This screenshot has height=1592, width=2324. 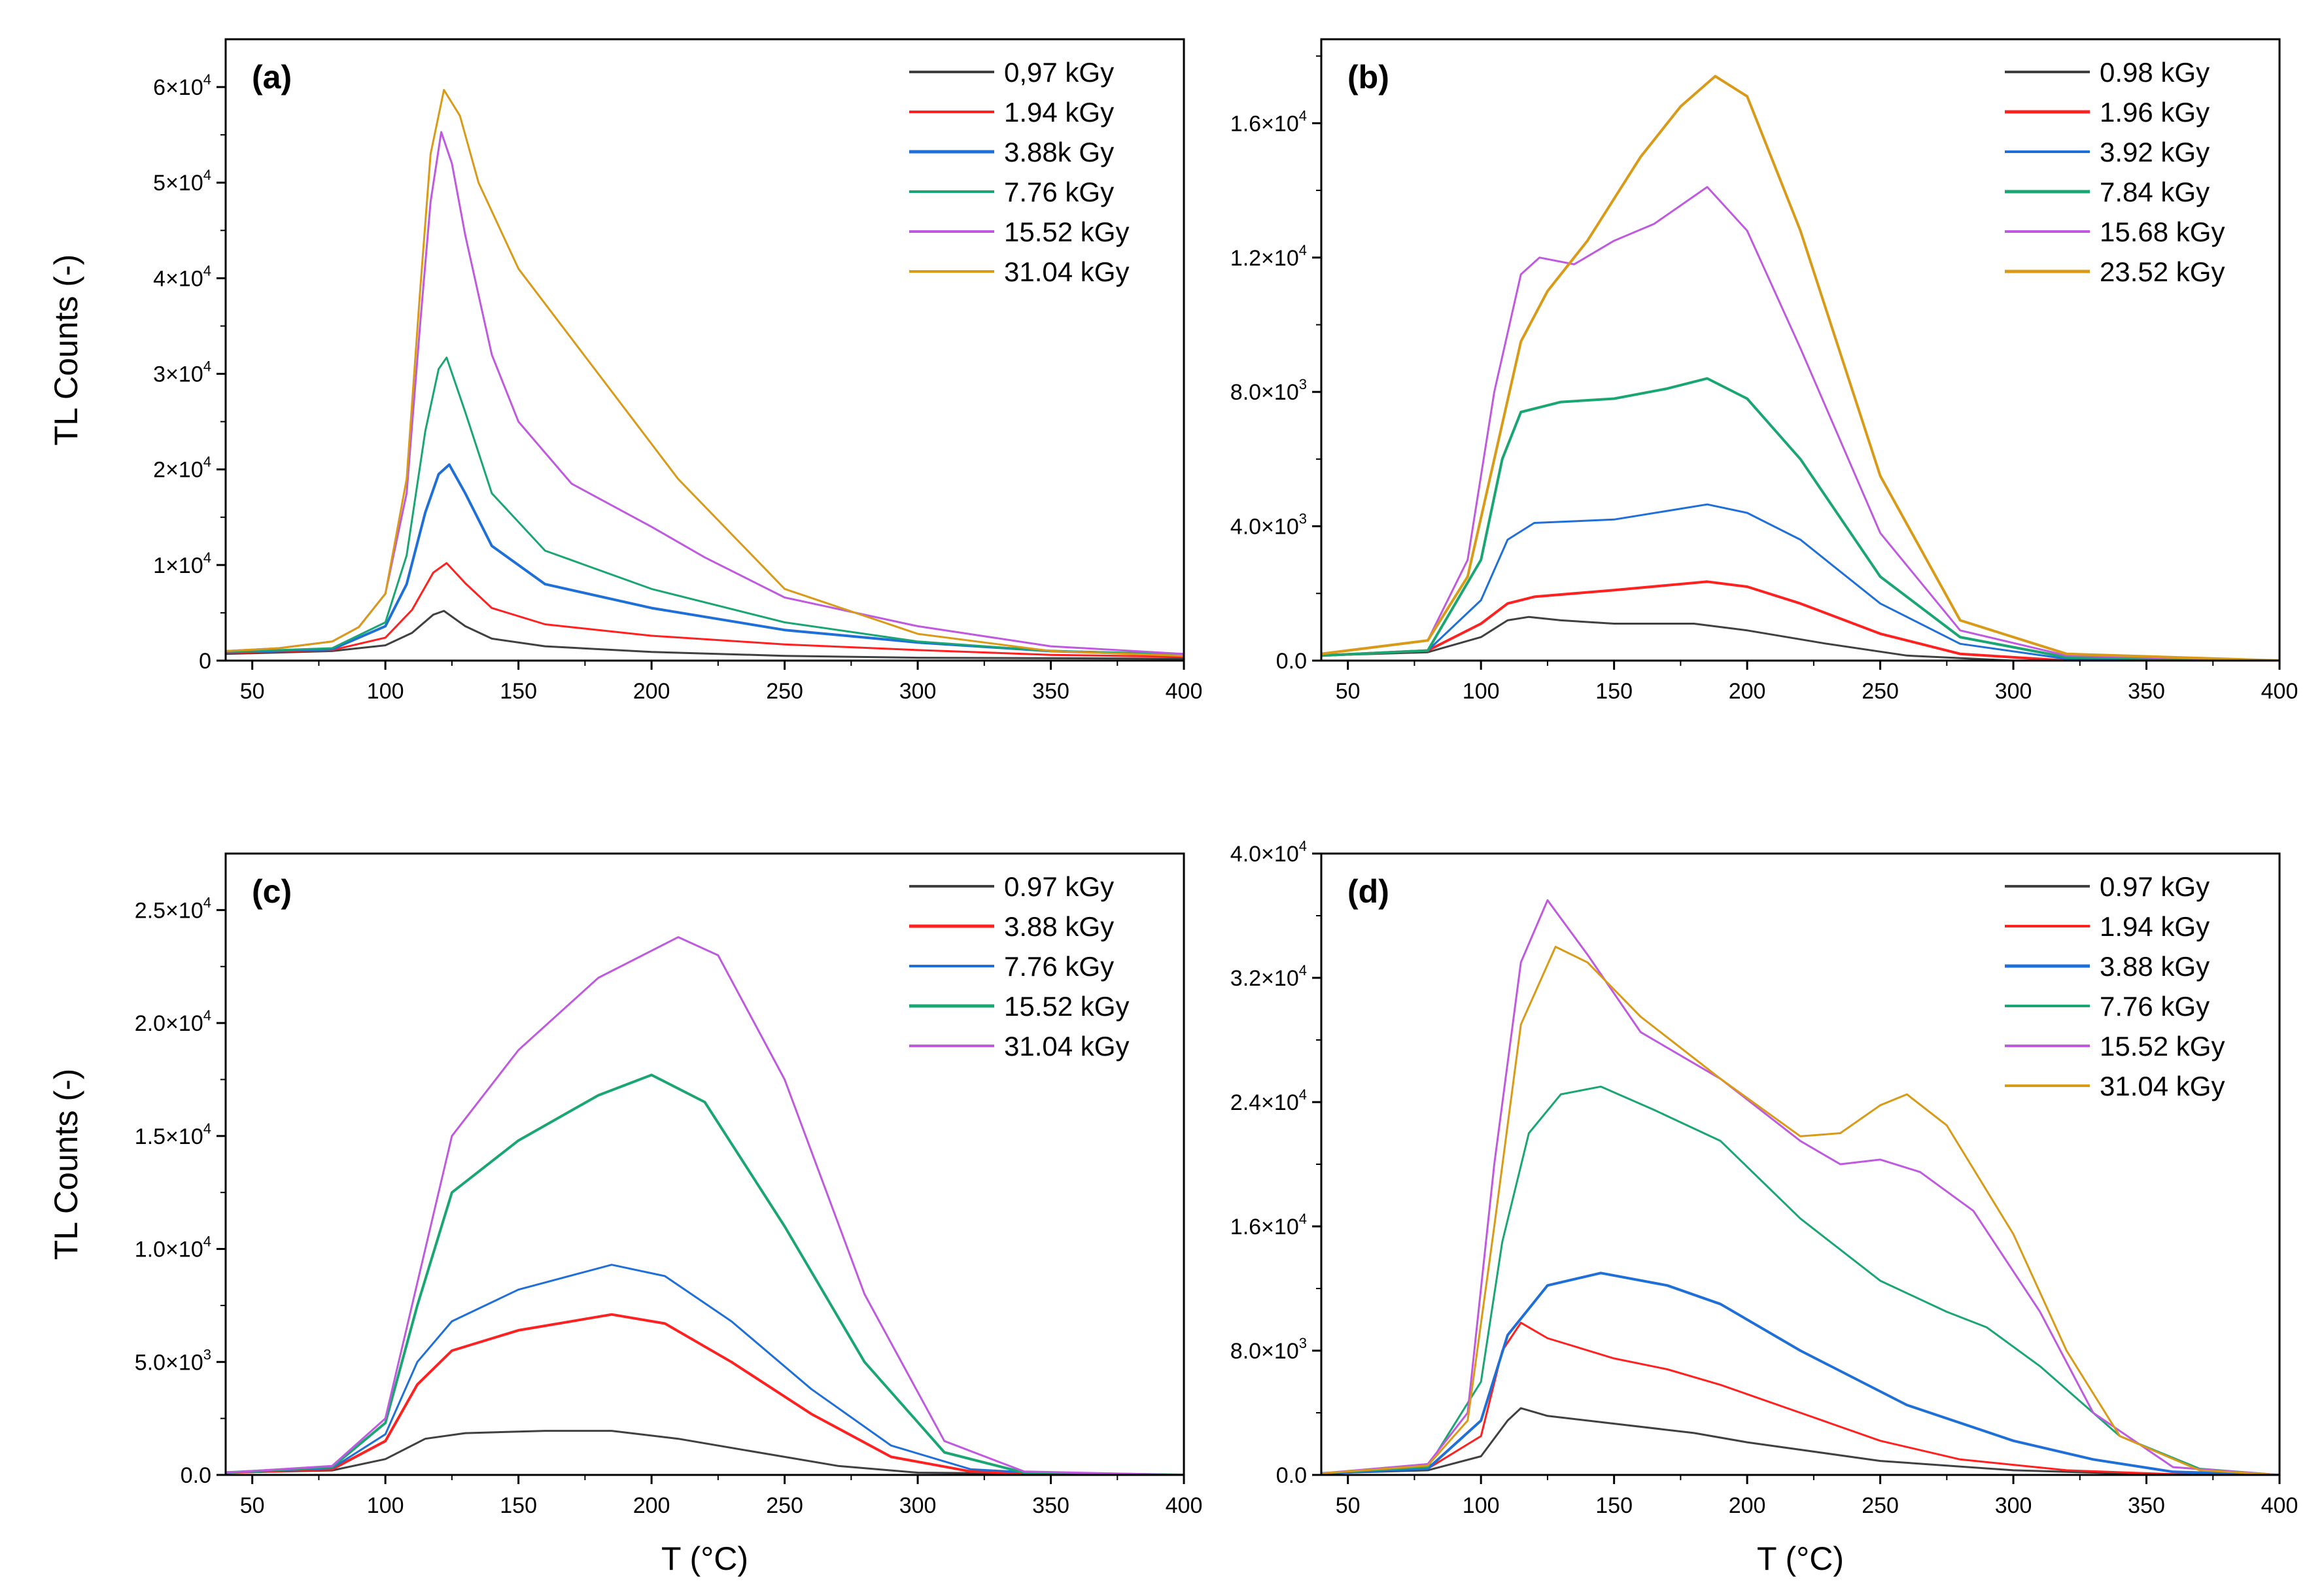 What do you see at coordinates (1800, 1558) in the screenshot?
I see `x-axis-title: T (°C)` at bounding box center [1800, 1558].